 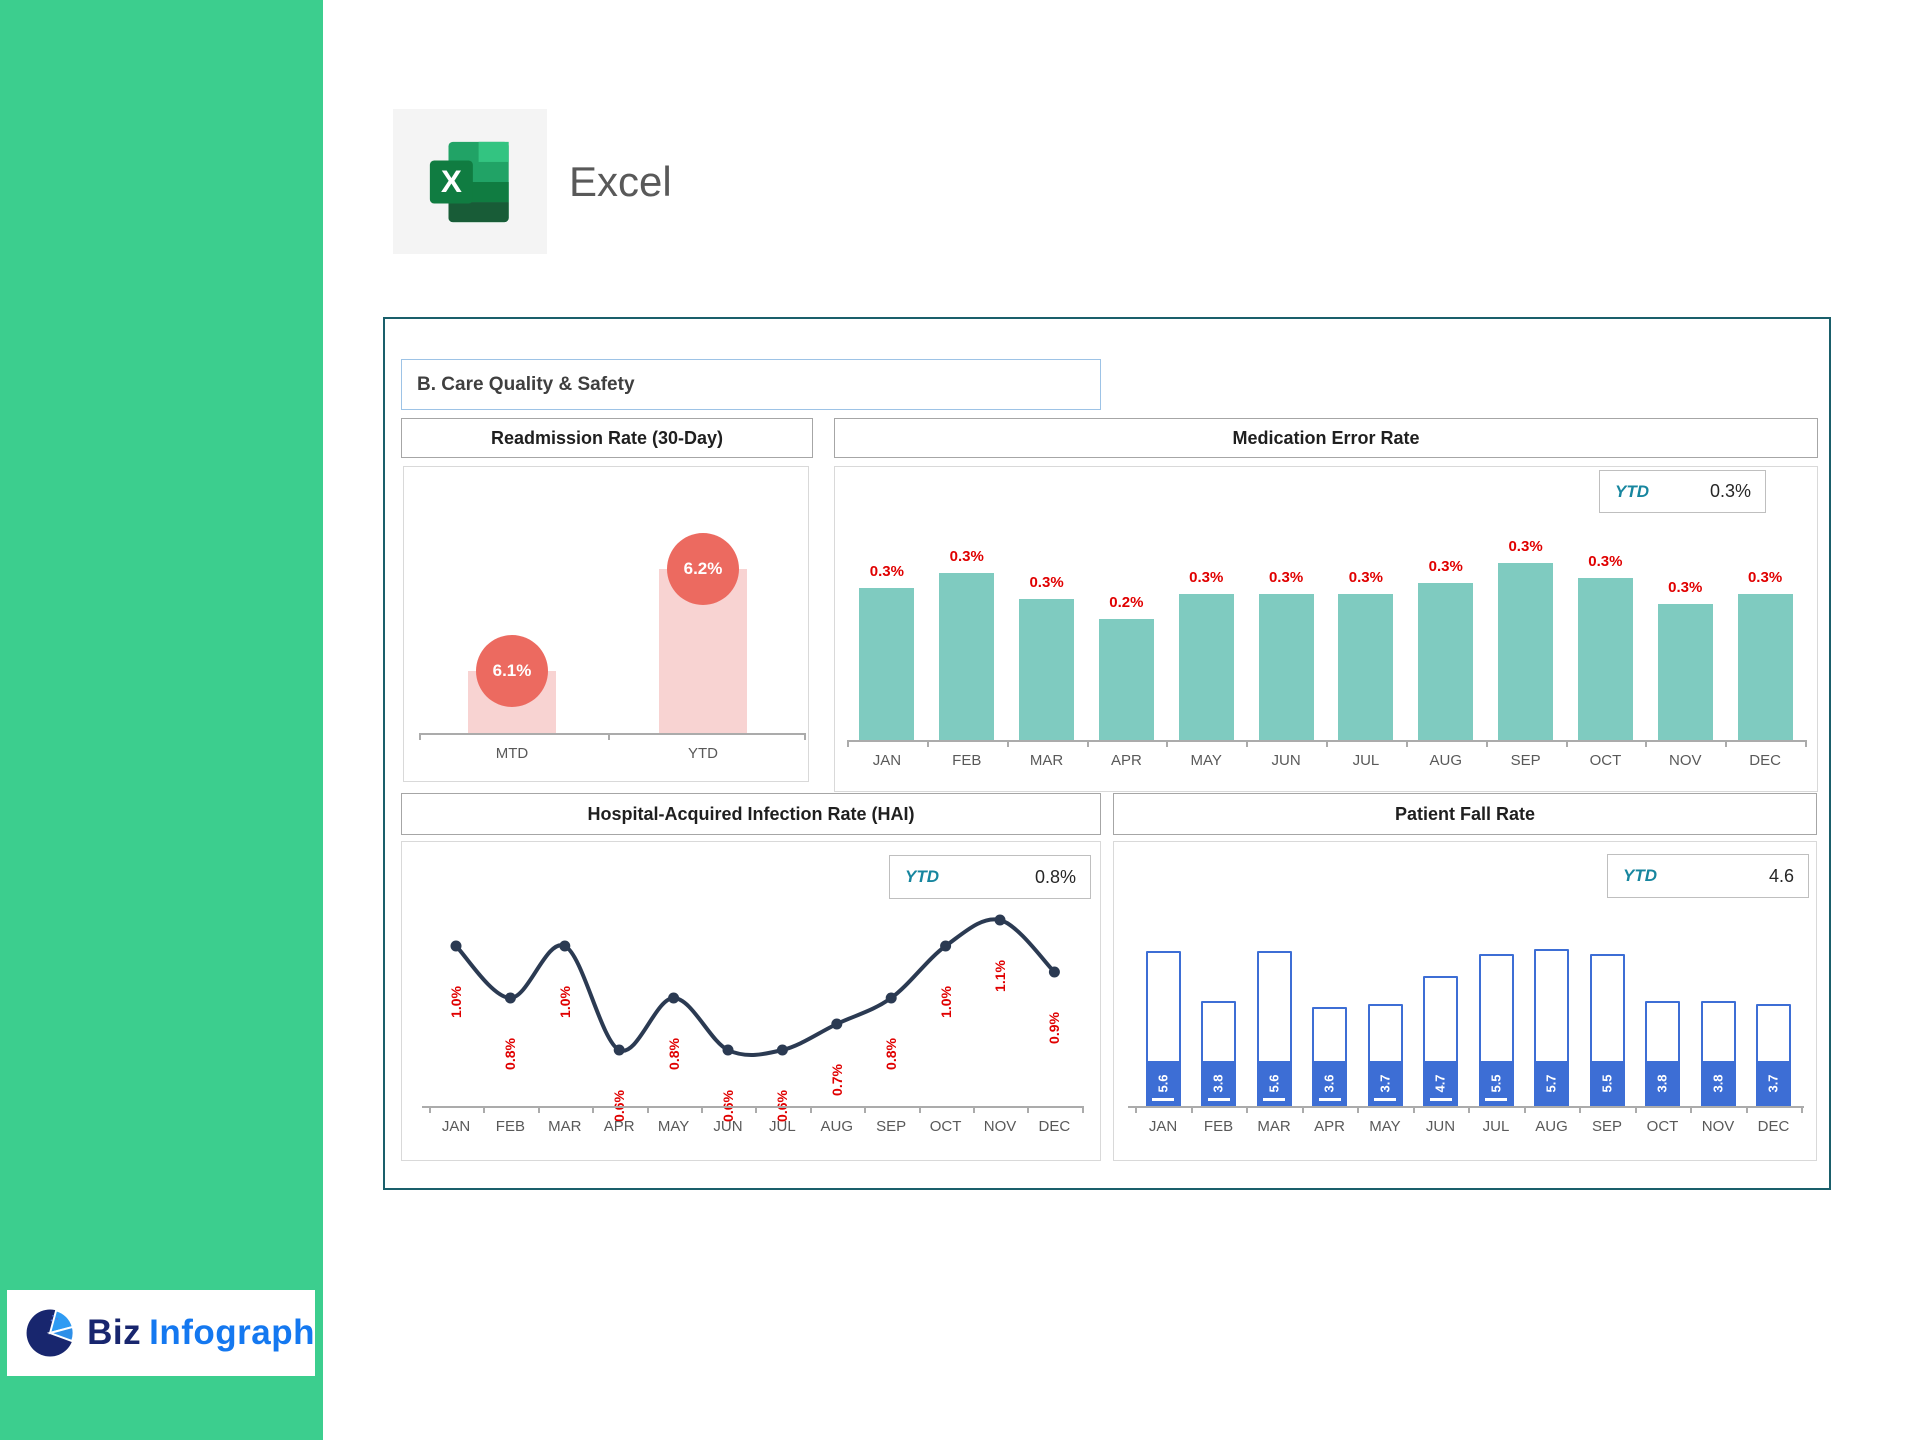 I want to click on x-axis-label: APR, so click(x=619, y=1126).